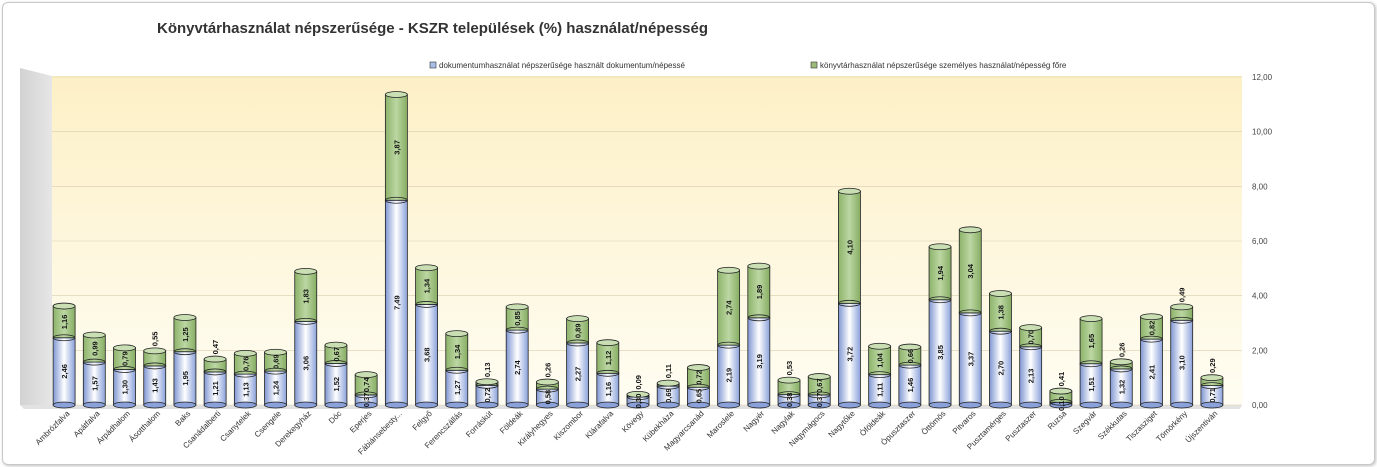 The width and height of the screenshot is (1377, 467). What do you see at coordinates (632, 421) in the screenshot?
I see `x-tick-label: Kövegy` at bounding box center [632, 421].